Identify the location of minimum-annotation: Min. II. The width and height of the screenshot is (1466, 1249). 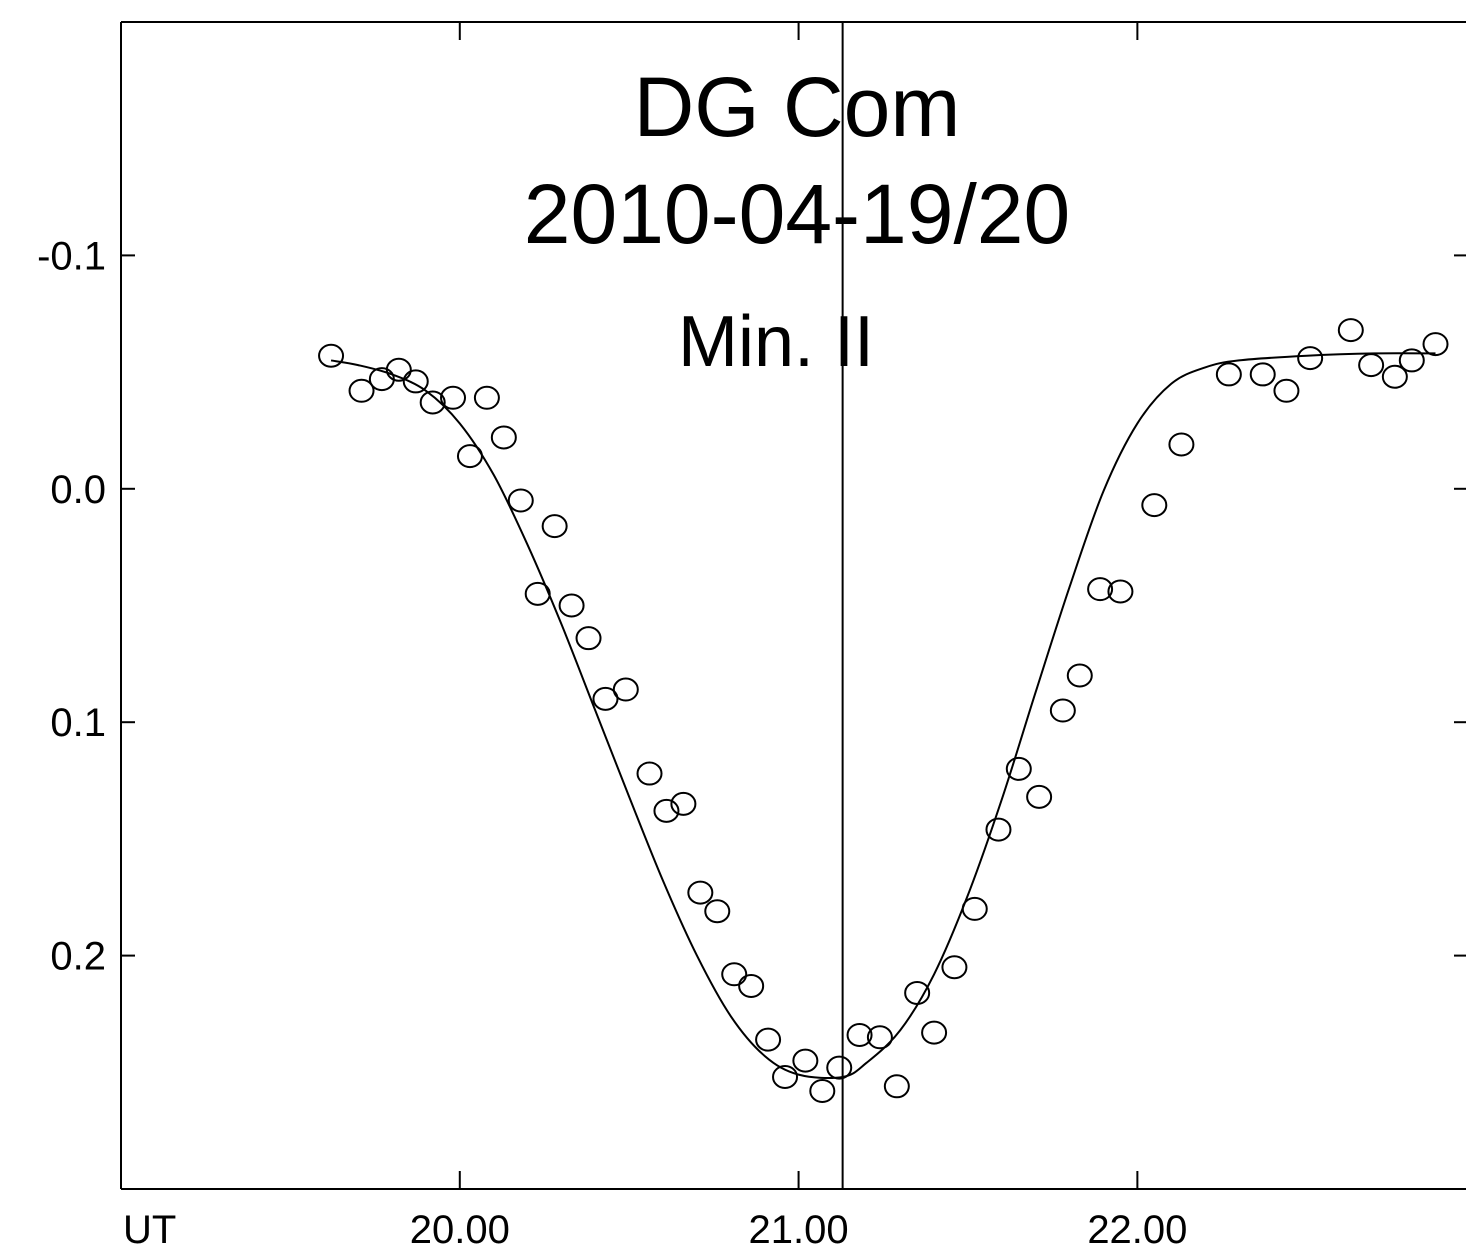
(776, 342).